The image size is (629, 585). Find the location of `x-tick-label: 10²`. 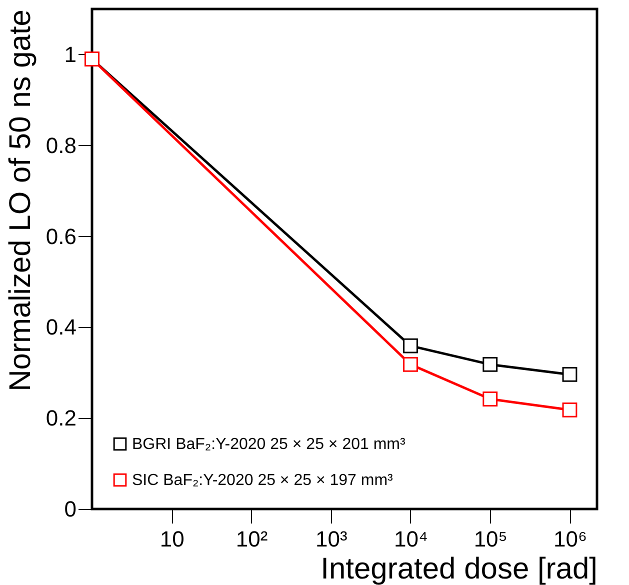

x-tick-label: 10² is located at coordinates (252, 539).